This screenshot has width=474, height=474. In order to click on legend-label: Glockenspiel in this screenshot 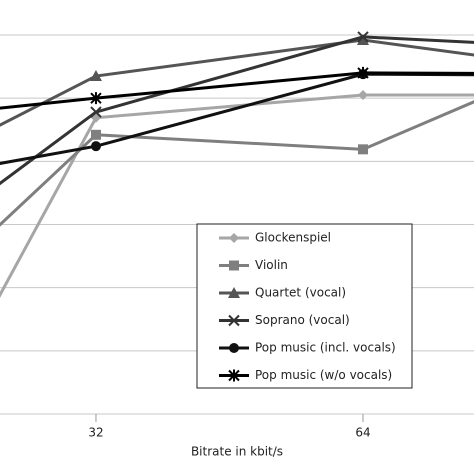, I will do `click(293, 238)`.